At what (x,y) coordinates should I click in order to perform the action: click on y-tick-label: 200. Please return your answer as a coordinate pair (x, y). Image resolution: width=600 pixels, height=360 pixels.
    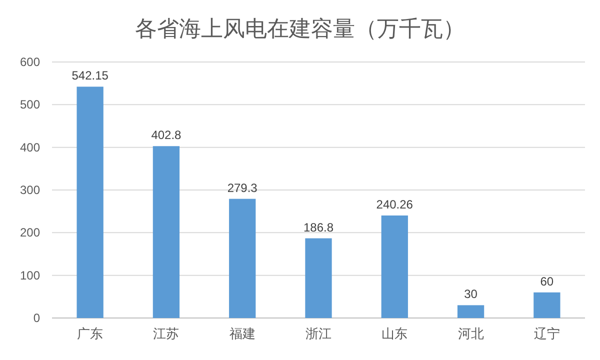
    Looking at the image, I should click on (30, 233).